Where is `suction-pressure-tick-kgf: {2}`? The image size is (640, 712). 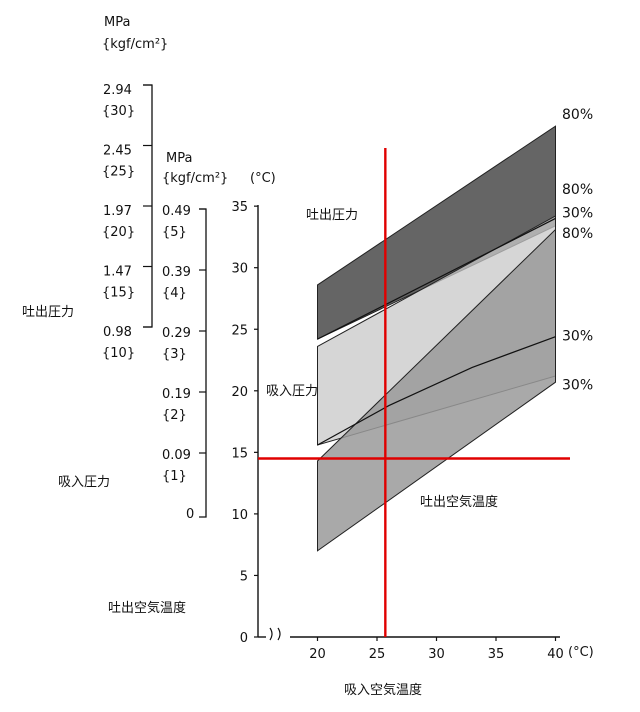 suction-pressure-tick-kgf: {2} is located at coordinates (174, 415).